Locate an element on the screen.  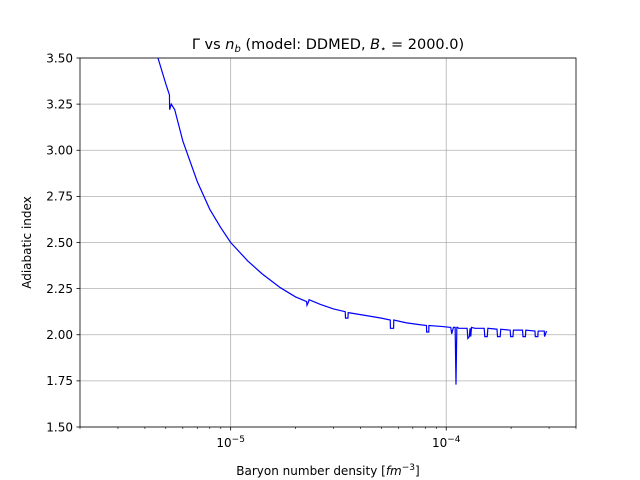
y-tick-label: 2.50 is located at coordinates (59, 243).